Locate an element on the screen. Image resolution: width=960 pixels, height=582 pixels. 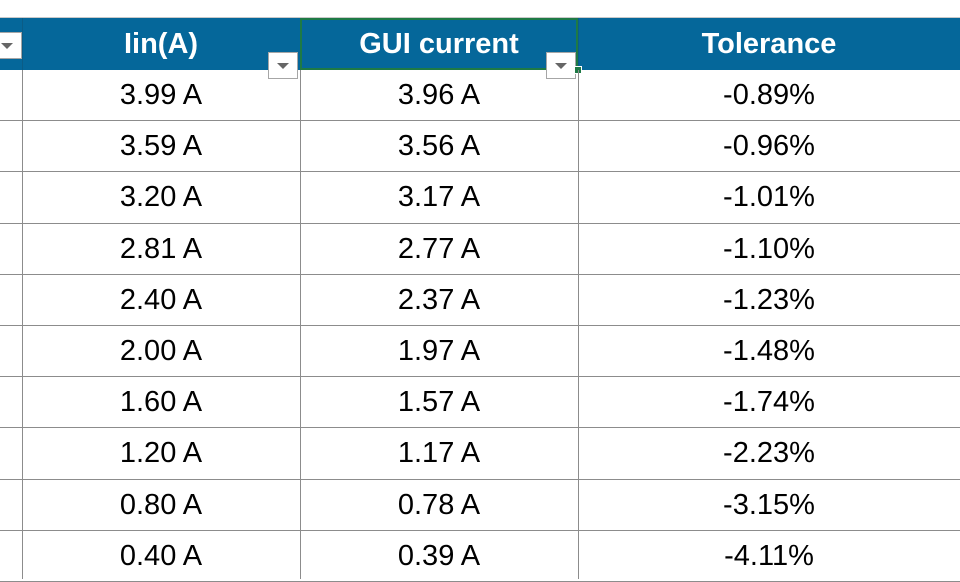
header-cell-tolerance: Tolerance is located at coordinates (769, 43).